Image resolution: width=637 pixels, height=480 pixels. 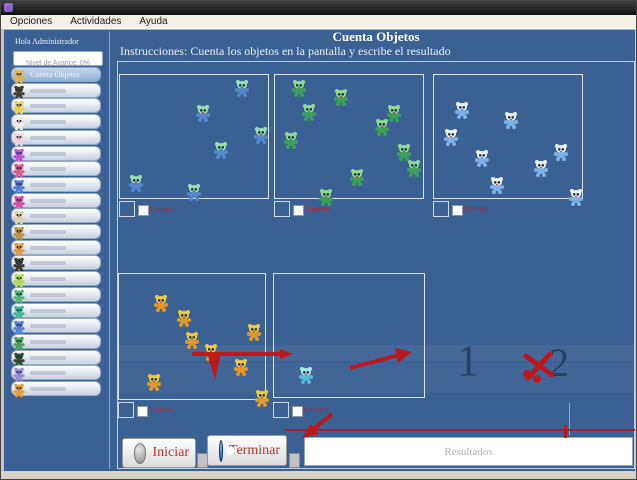 What do you see at coordinates (468, 360) in the screenshot?
I see `big-number-1: 1` at bounding box center [468, 360].